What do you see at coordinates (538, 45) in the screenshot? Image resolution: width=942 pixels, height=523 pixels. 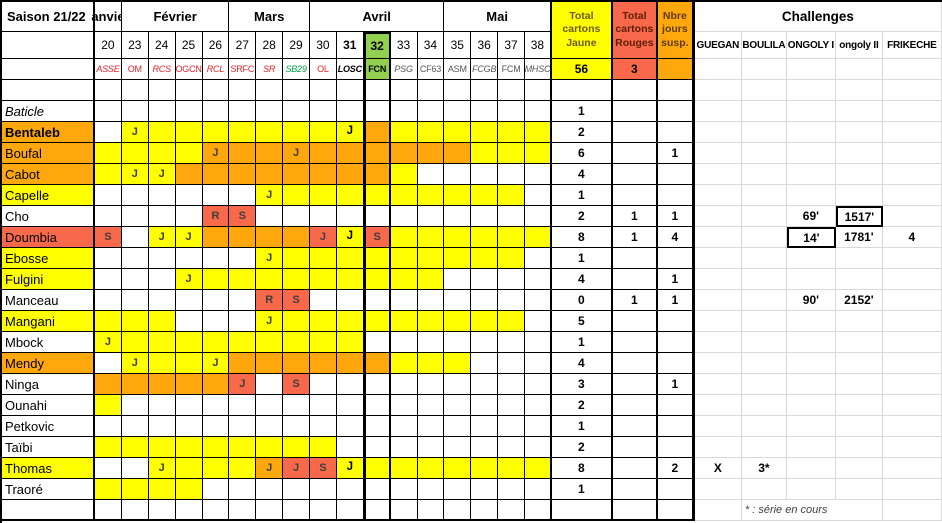 I see `journee-number: 38` at bounding box center [538, 45].